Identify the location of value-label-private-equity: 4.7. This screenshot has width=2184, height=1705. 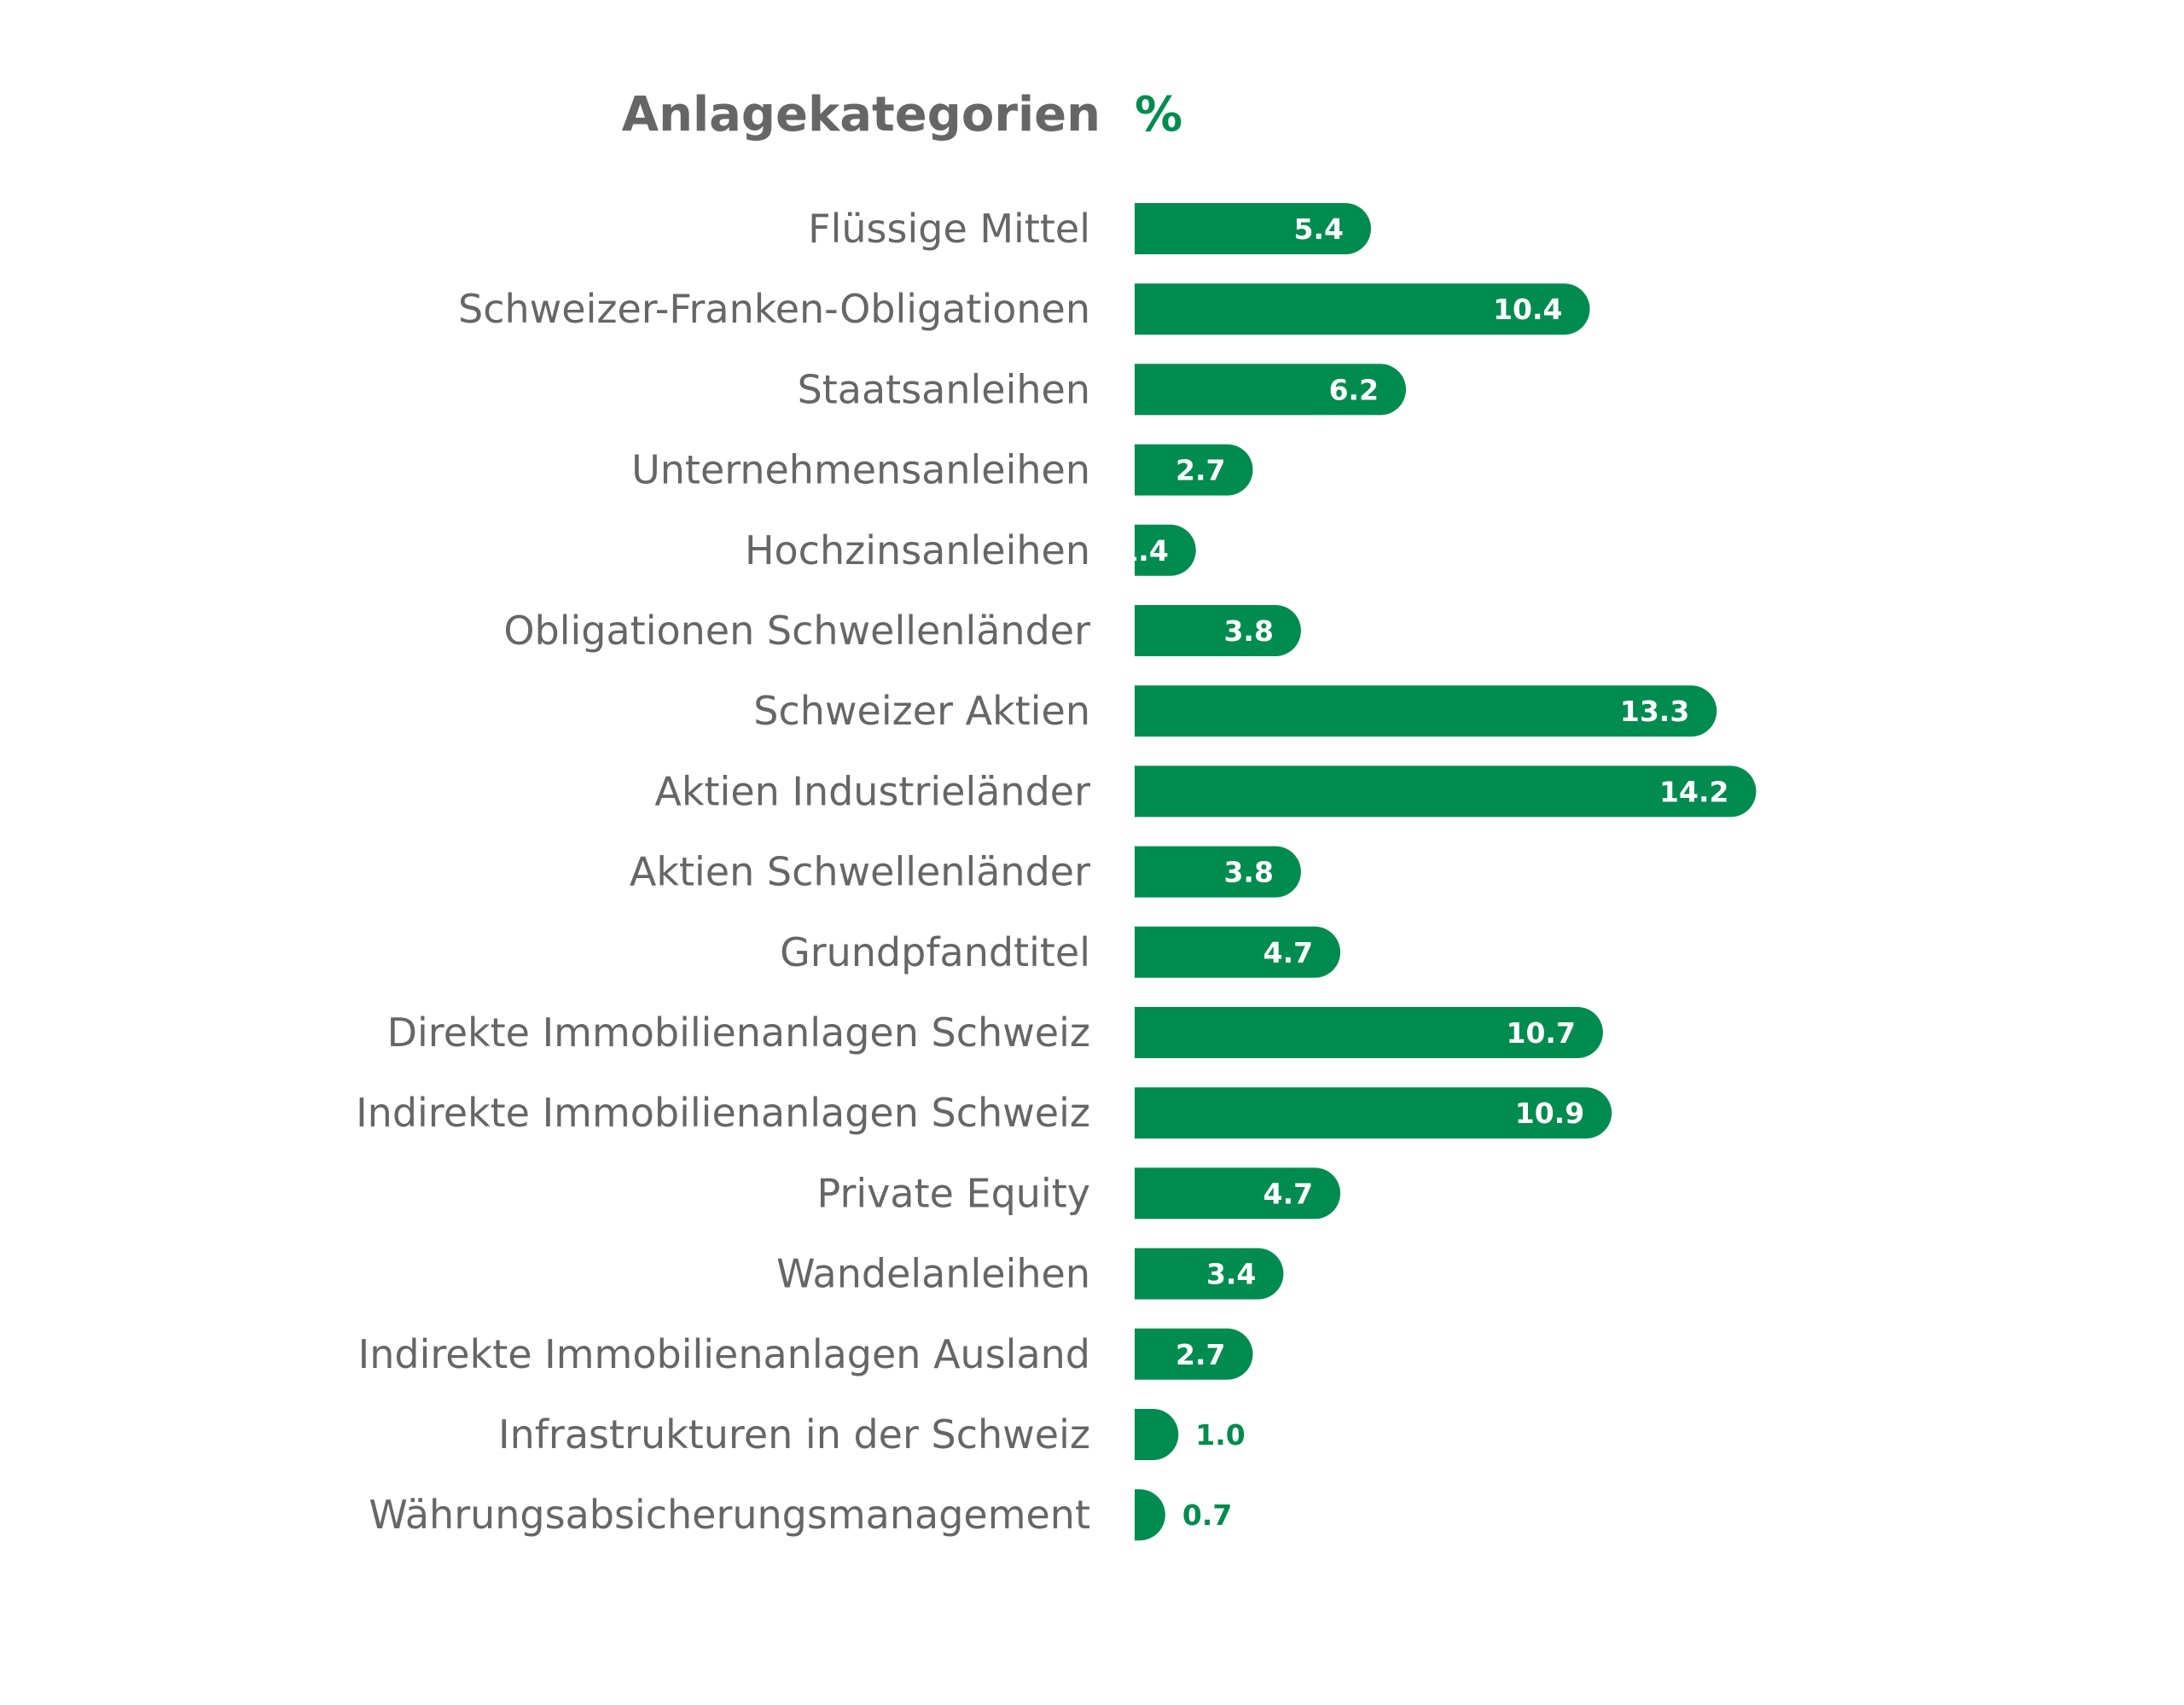
(1288, 1194).